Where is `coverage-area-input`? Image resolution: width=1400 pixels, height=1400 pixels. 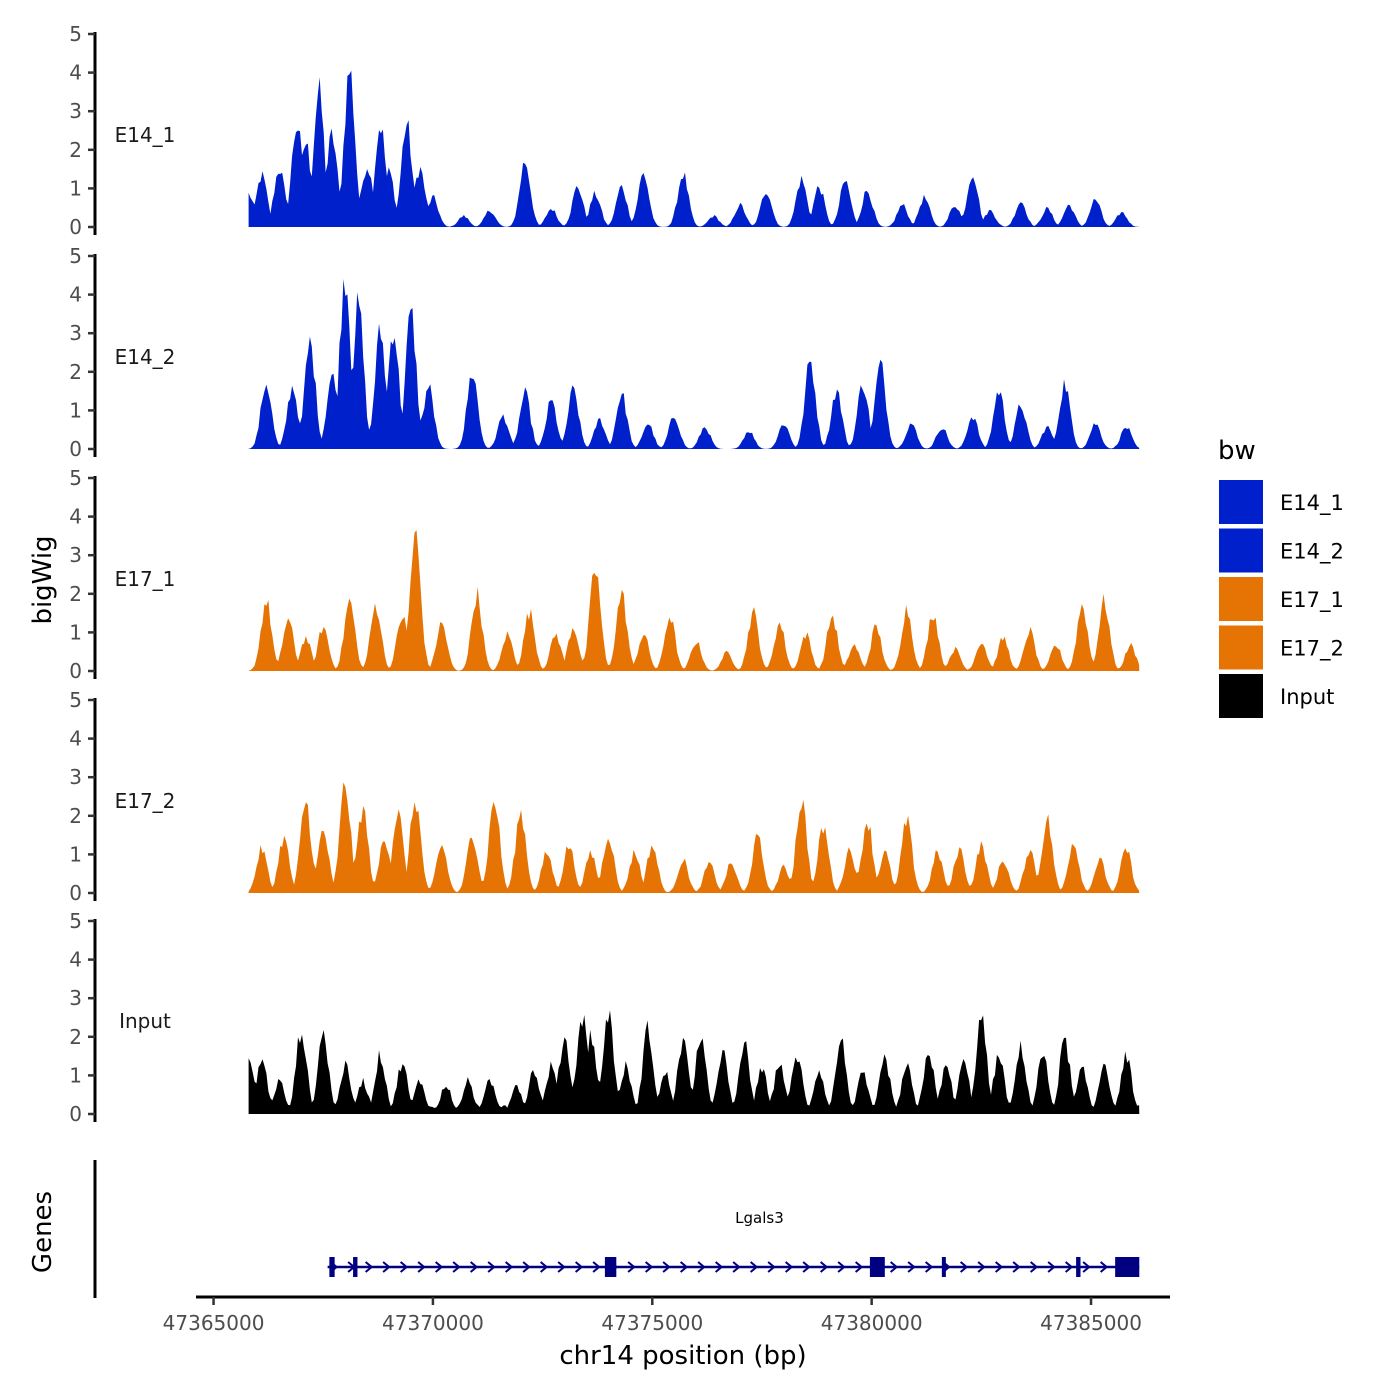
coverage-area-input is located at coordinates (694, 1062).